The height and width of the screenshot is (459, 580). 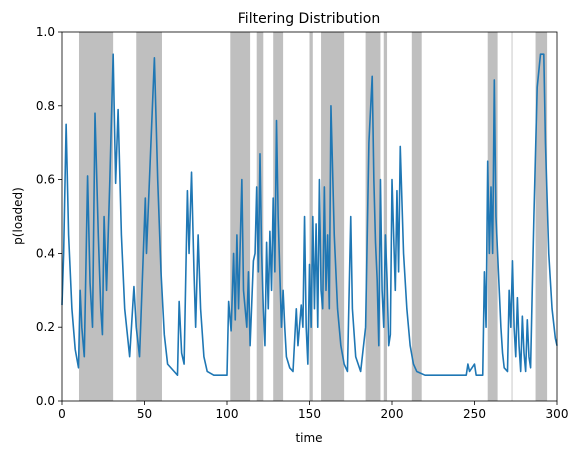 I want to click on y-tick-label: 0.8, so click(x=45, y=106).